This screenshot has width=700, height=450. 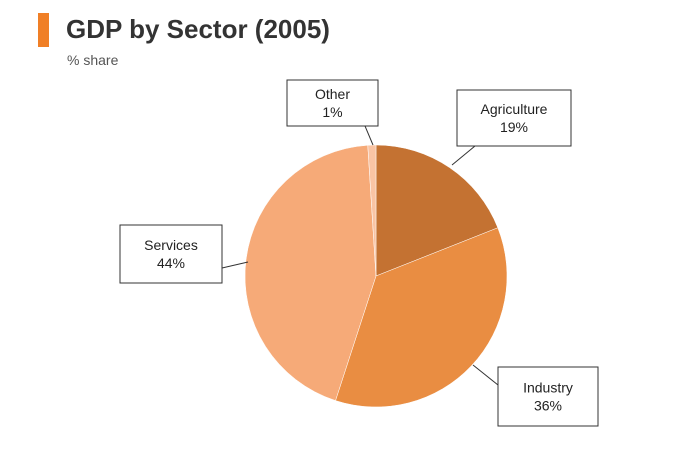 What do you see at coordinates (463, 155) in the screenshot?
I see `callout-line-agriculture` at bounding box center [463, 155].